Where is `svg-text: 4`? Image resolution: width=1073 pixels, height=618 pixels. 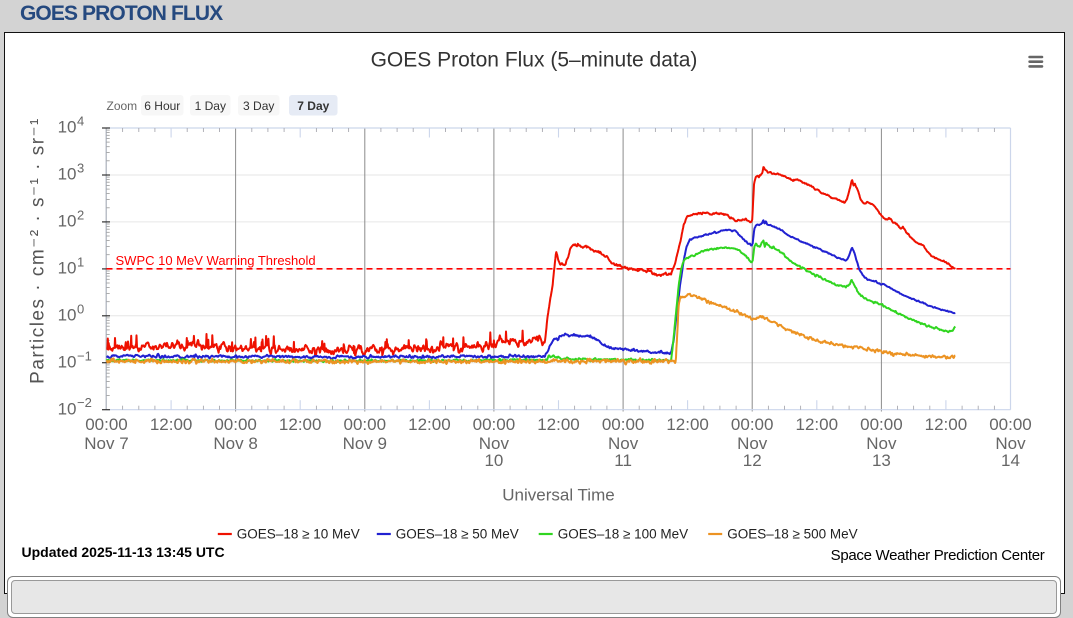
svg-text: 4 is located at coordinates (80, 120).